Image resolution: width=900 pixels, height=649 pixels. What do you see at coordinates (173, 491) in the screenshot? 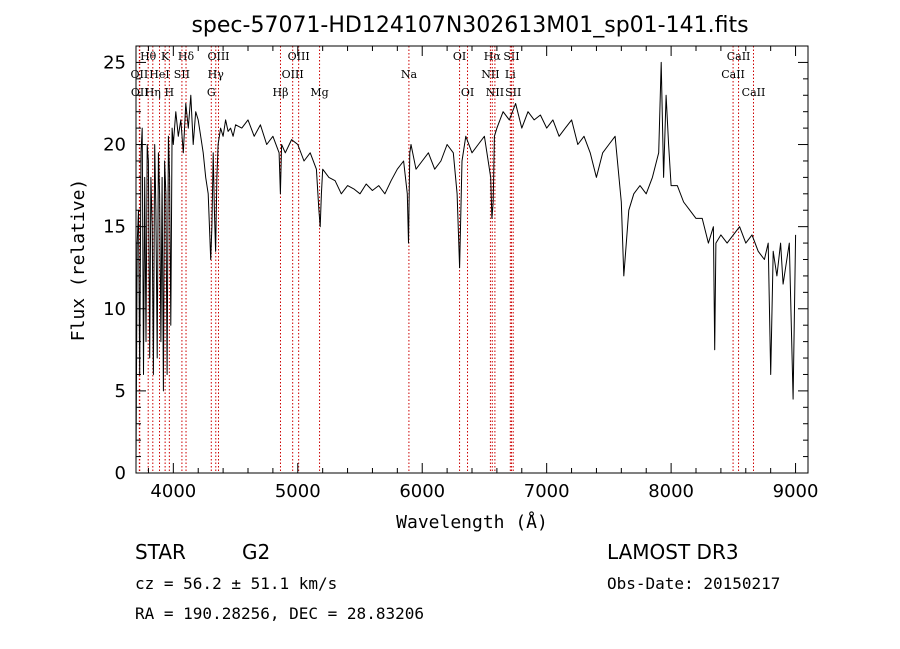
I see `x-tick-label: 4000` at bounding box center [173, 491].